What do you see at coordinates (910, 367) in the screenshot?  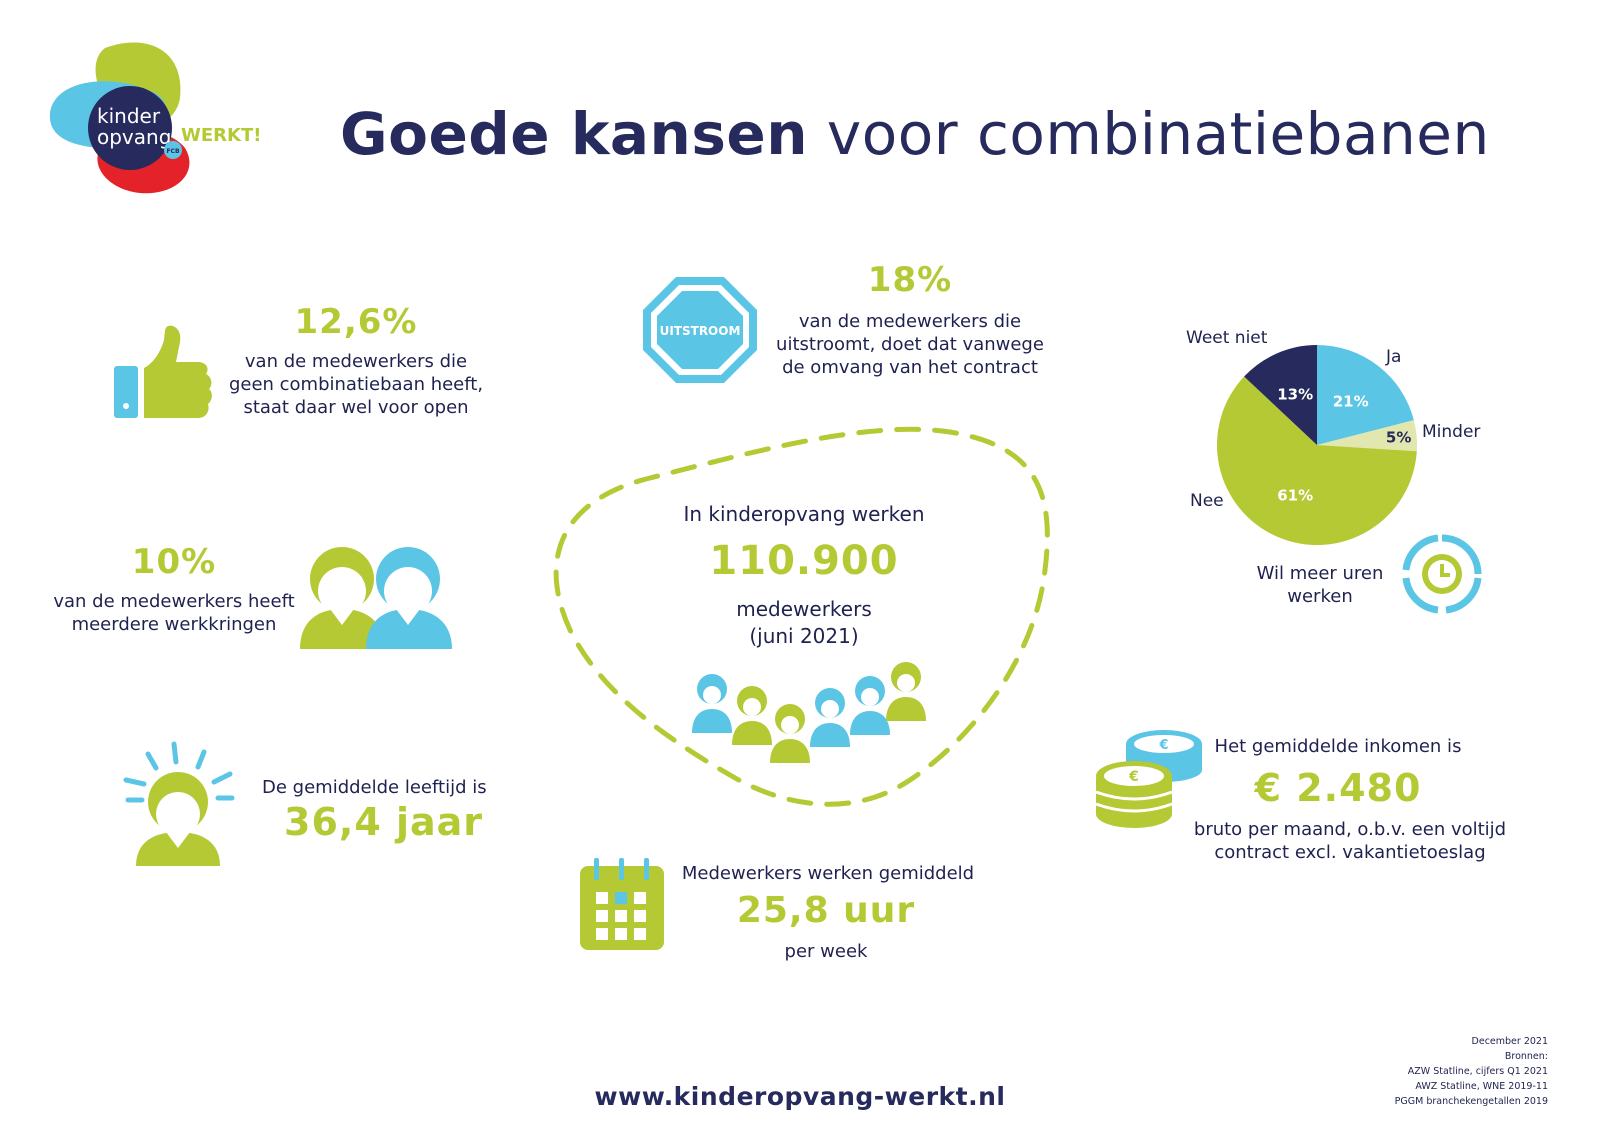 I see `stat-outflow-line-3: de omvang van het contract` at bounding box center [910, 367].